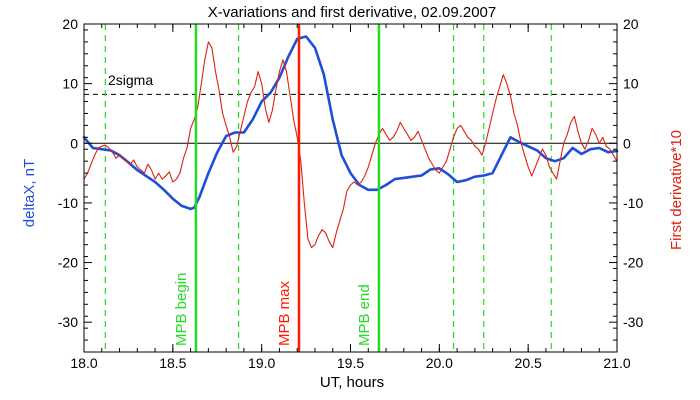 The height and width of the screenshot is (400, 700). I want to click on x-tick-label: 21.0, so click(616, 363).